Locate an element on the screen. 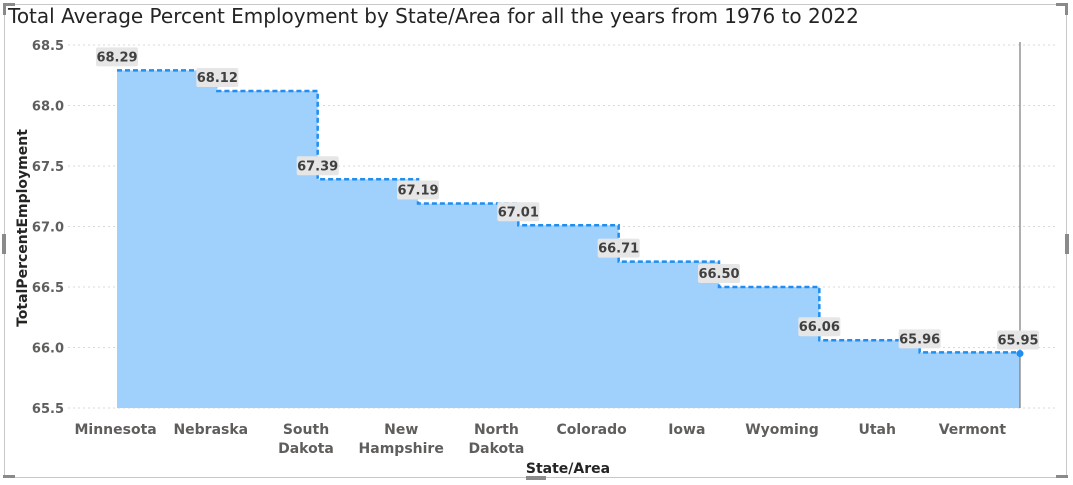 Image resolution: width=1073 pixels, height=485 pixels. data-label: 66.06 is located at coordinates (819, 327).